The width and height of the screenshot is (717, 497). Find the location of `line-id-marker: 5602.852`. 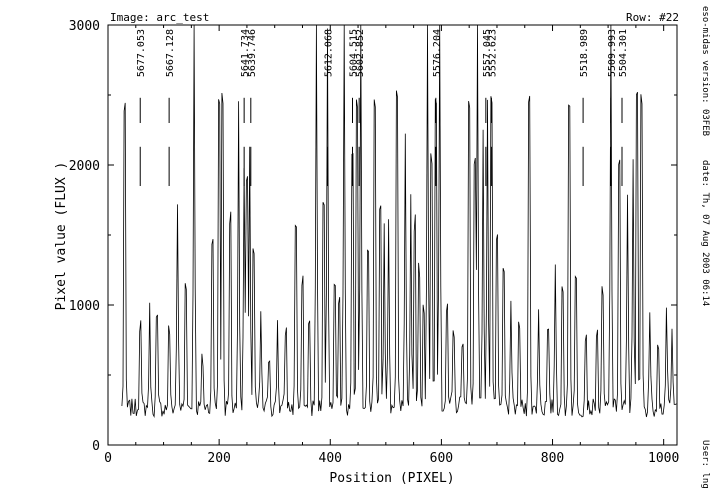

line-id-marker: 5602.852 is located at coordinates (360, 107).